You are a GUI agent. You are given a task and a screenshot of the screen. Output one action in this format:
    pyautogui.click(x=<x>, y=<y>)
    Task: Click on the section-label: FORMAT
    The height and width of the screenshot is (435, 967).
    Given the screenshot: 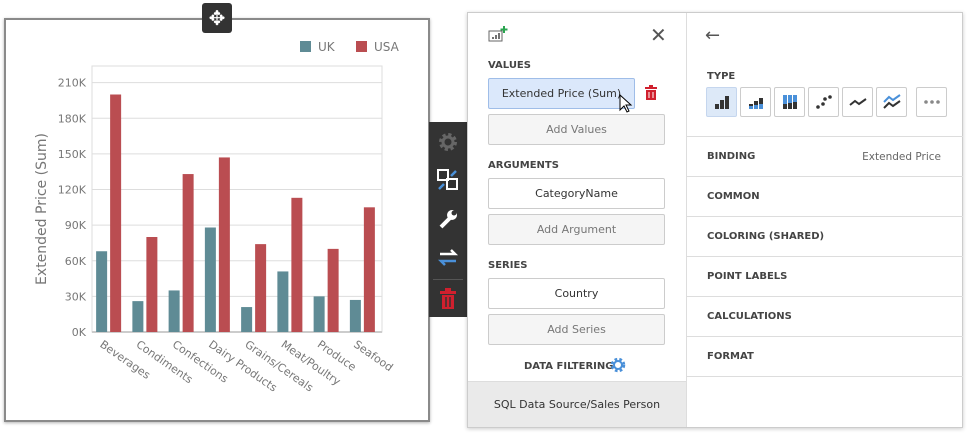 What is the action you would take?
    pyautogui.click(x=730, y=356)
    